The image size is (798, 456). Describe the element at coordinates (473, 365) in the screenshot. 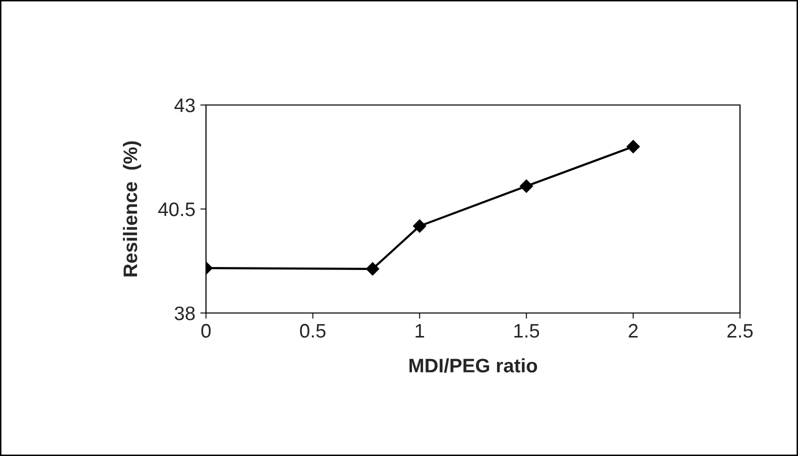

I see `x-axis-title: MDI/PEG ratio` at that location.